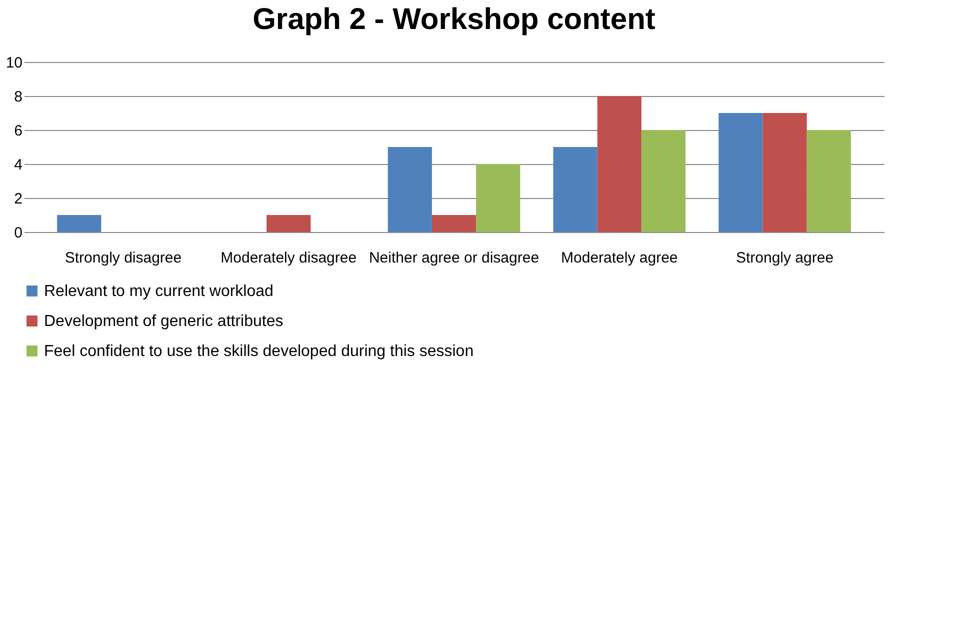 The height and width of the screenshot is (628, 965). Describe the element at coordinates (454, 19) in the screenshot. I see `chart-title: Graph 2 - Workshop content` at that location.